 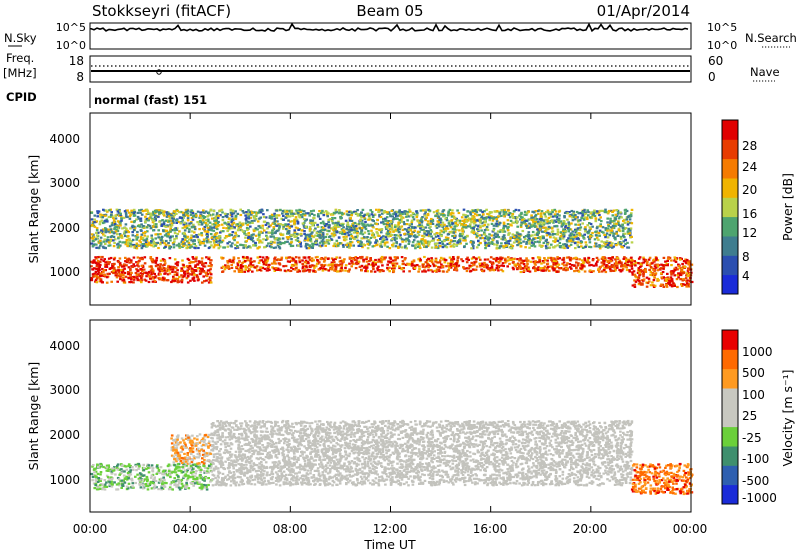 I want to click on cpid-label: CPID, so click(x=21, y=97).